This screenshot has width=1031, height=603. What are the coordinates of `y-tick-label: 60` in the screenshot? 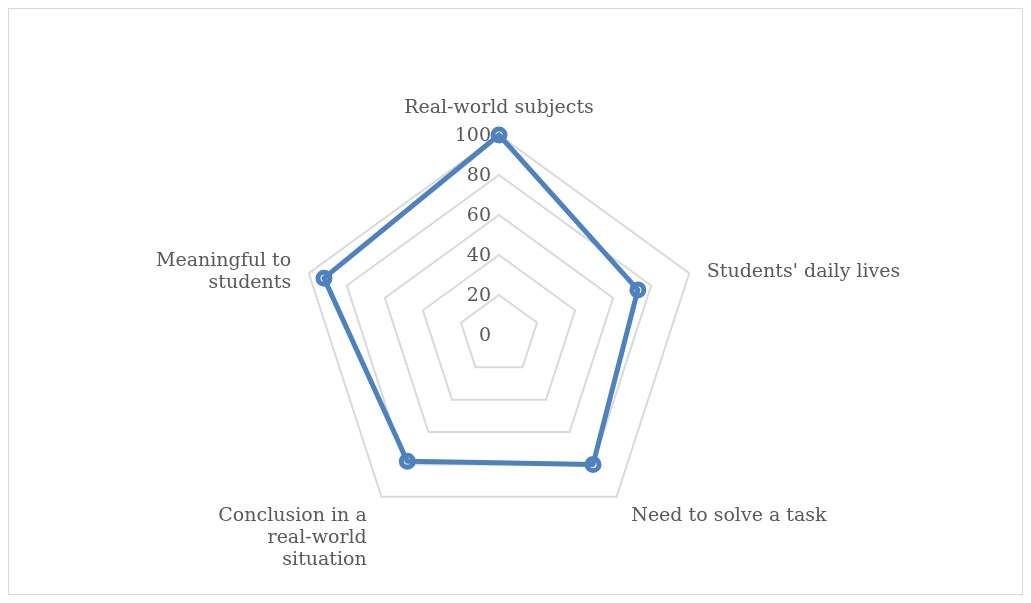 It's located at (478, 214).